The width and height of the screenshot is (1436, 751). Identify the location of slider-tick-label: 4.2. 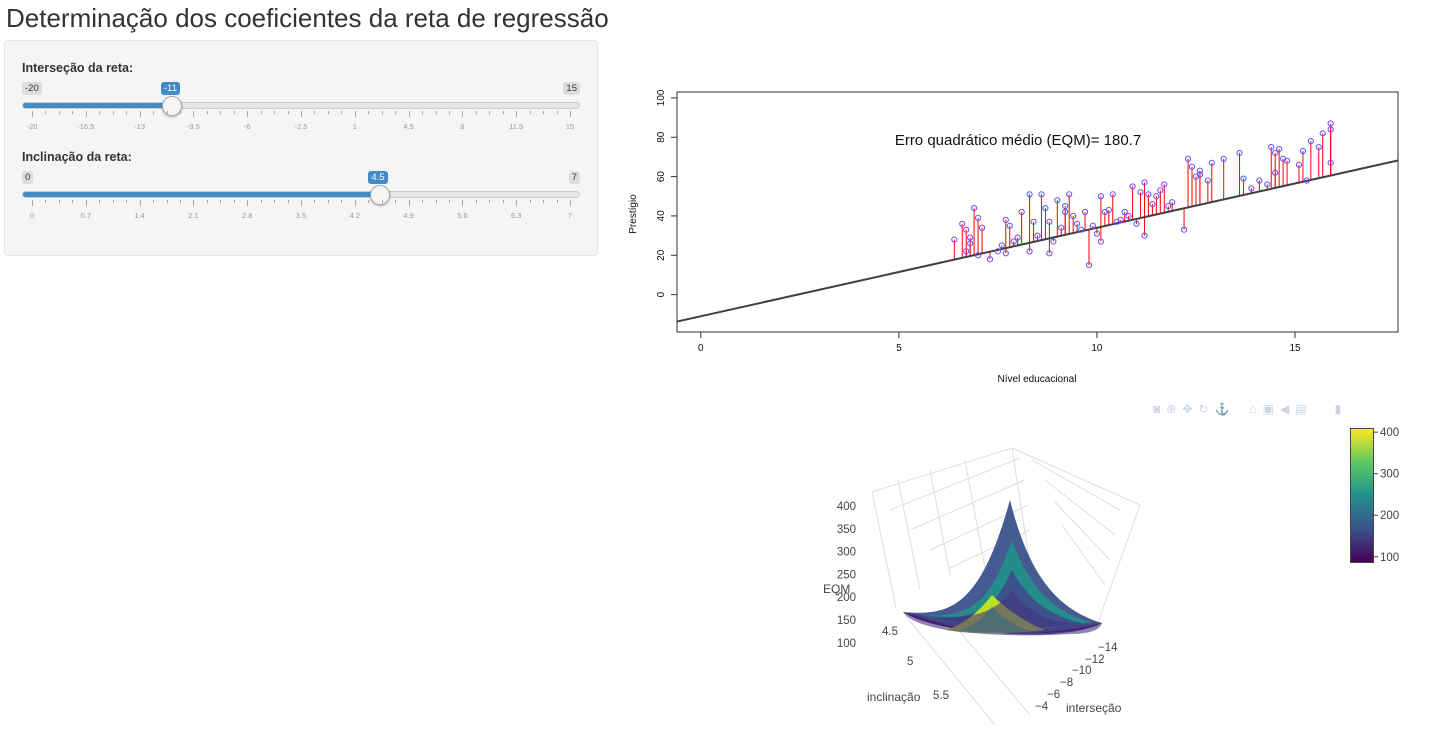
(355, 215).